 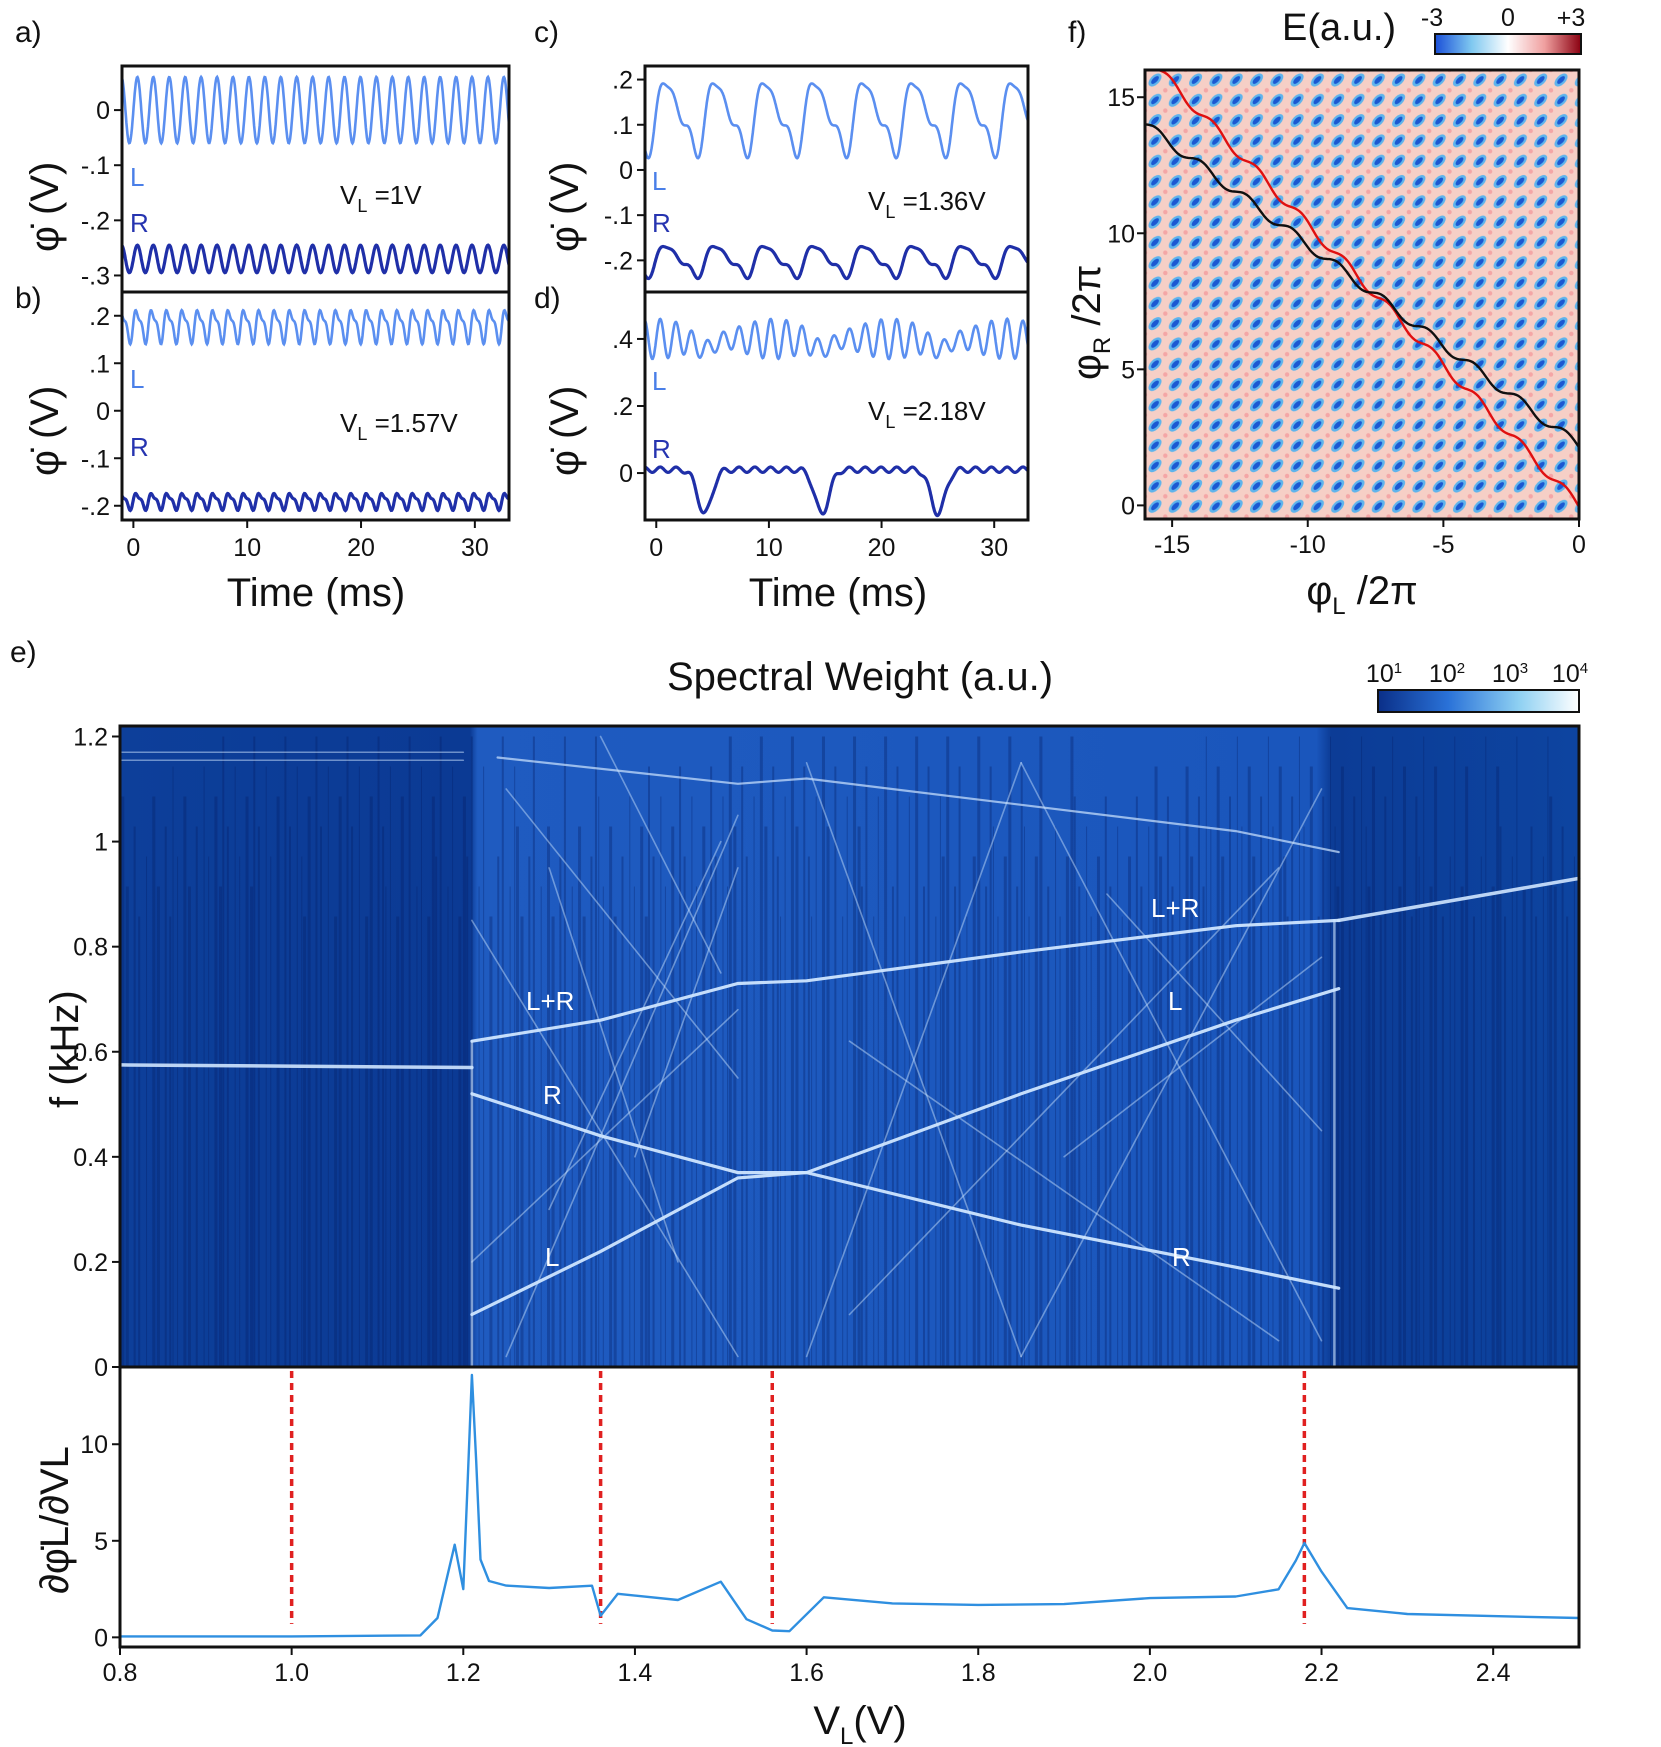 What do you see at coordinates (837, 491) in the screenshot?
I see `trace-R-d` at bounding box center [837, 491].